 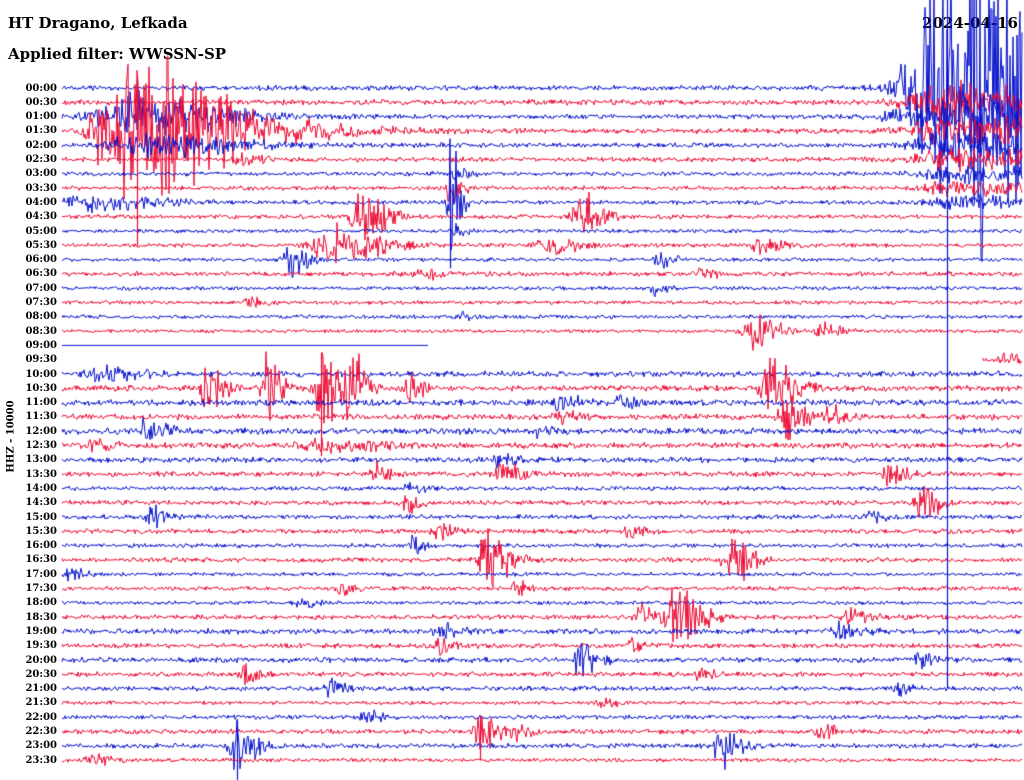 I want to click on time-label: 03:30, so click(x=41, y=188).